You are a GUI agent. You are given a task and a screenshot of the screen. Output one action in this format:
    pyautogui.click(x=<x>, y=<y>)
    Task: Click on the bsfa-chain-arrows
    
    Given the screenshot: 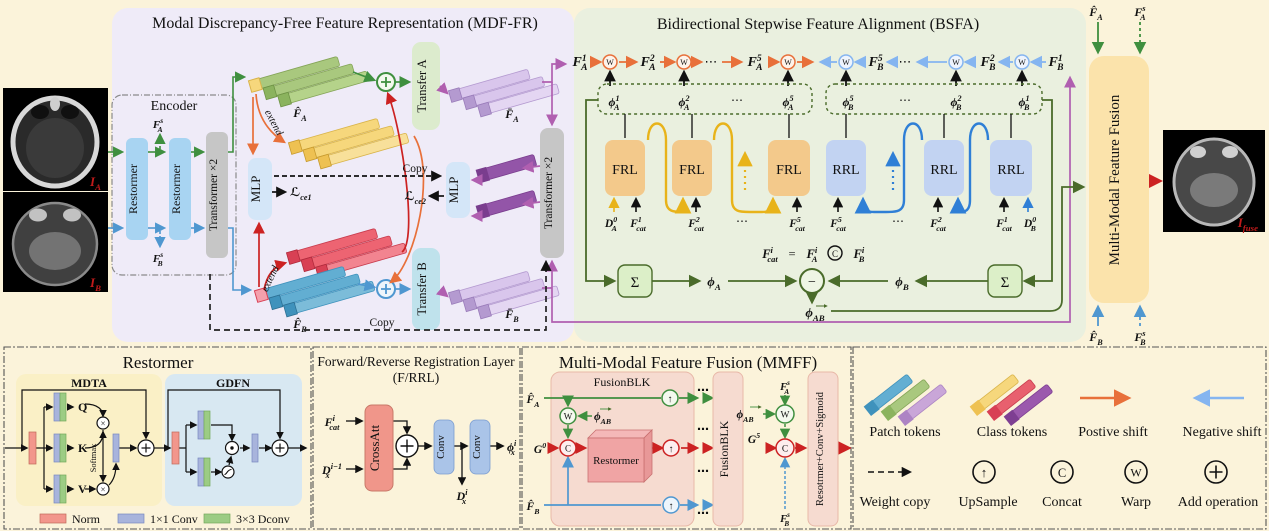 What is the action you would take?
    pyautogui.click(x=817, y=70)
    